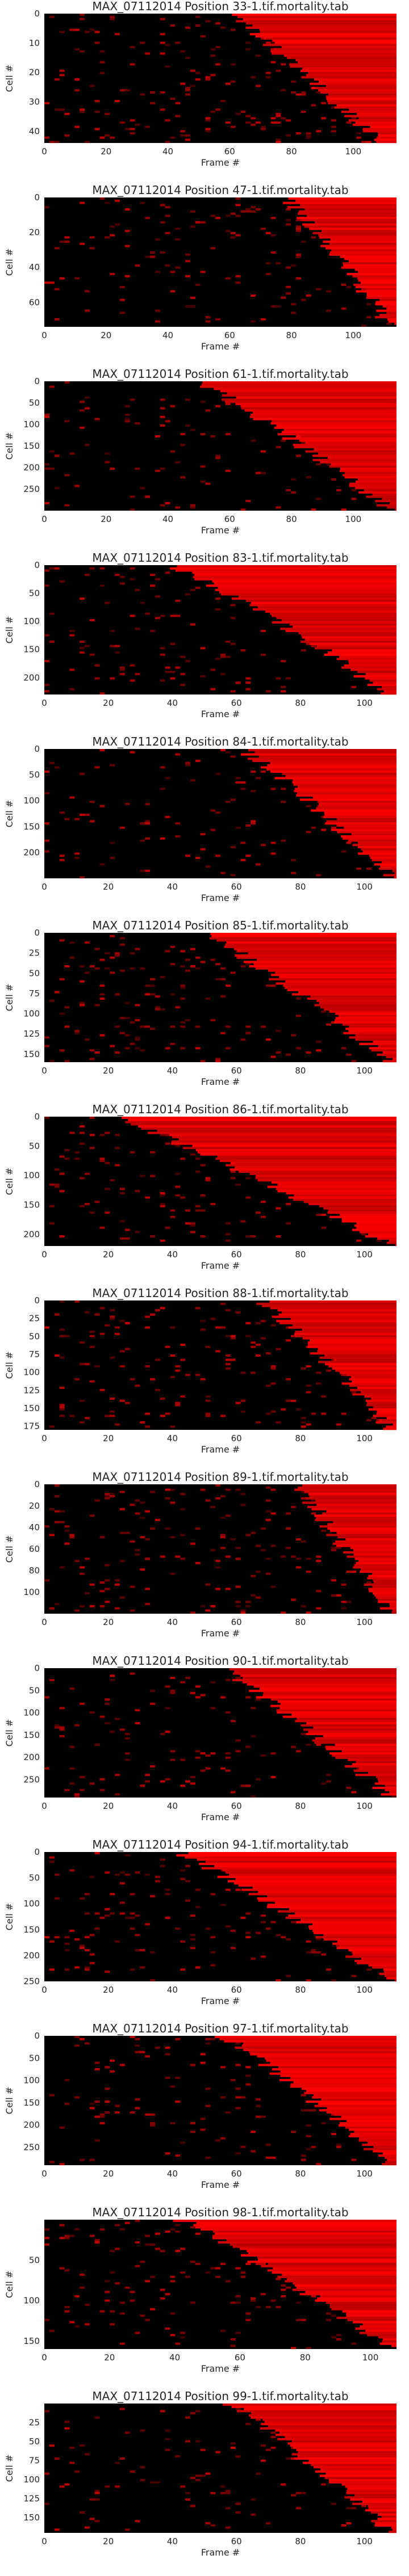 This screenshot has width=409, height=2576. What do you see at coordinates (34, 953) in the screenshot?
I see `y-tick-label: 25` at bounding box center [34, 953].